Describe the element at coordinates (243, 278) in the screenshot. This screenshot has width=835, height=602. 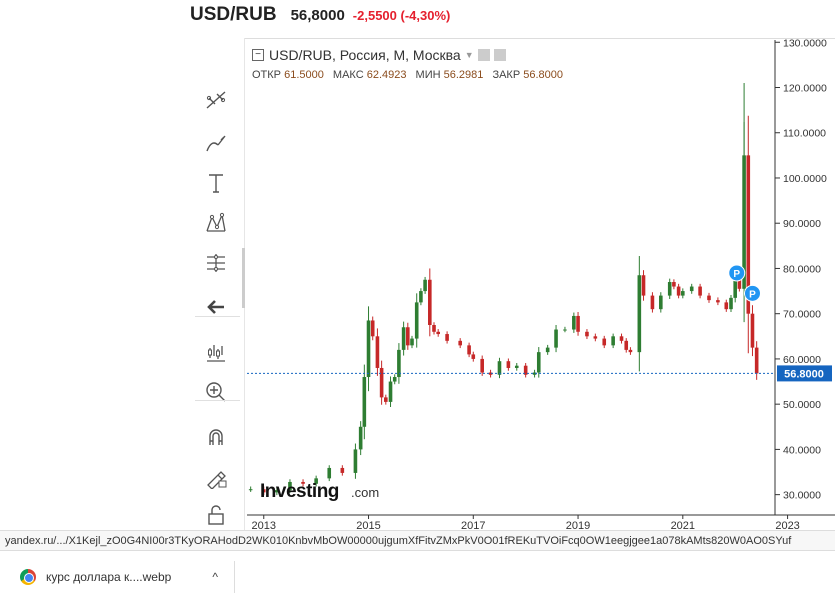
I see `toolbar-scrollbar` at that location.